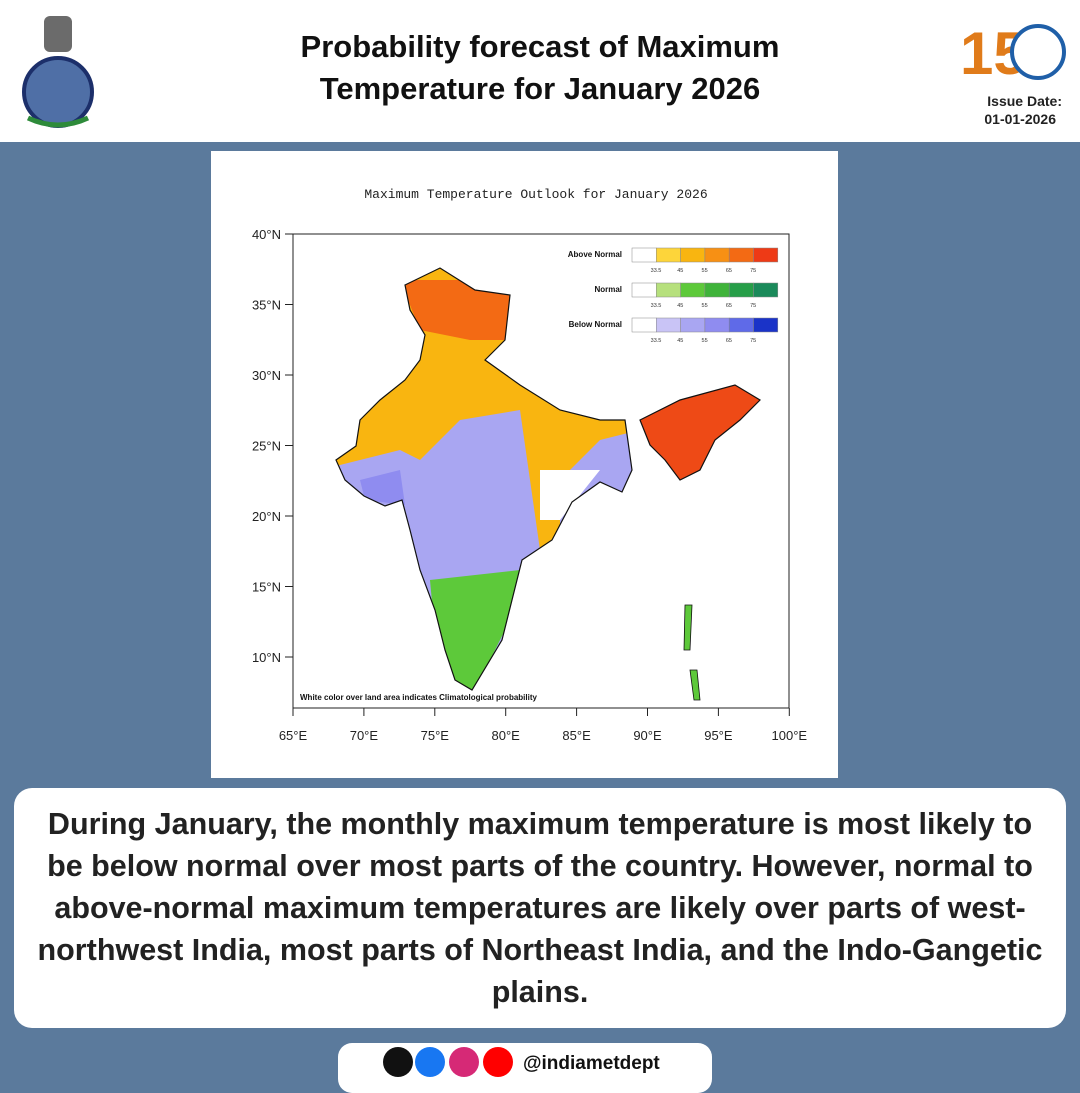 The image size is (1080, 1093). Describe the element at coordinates (498, 1062) in the screenshot. I see `youtube-icon` at that location.